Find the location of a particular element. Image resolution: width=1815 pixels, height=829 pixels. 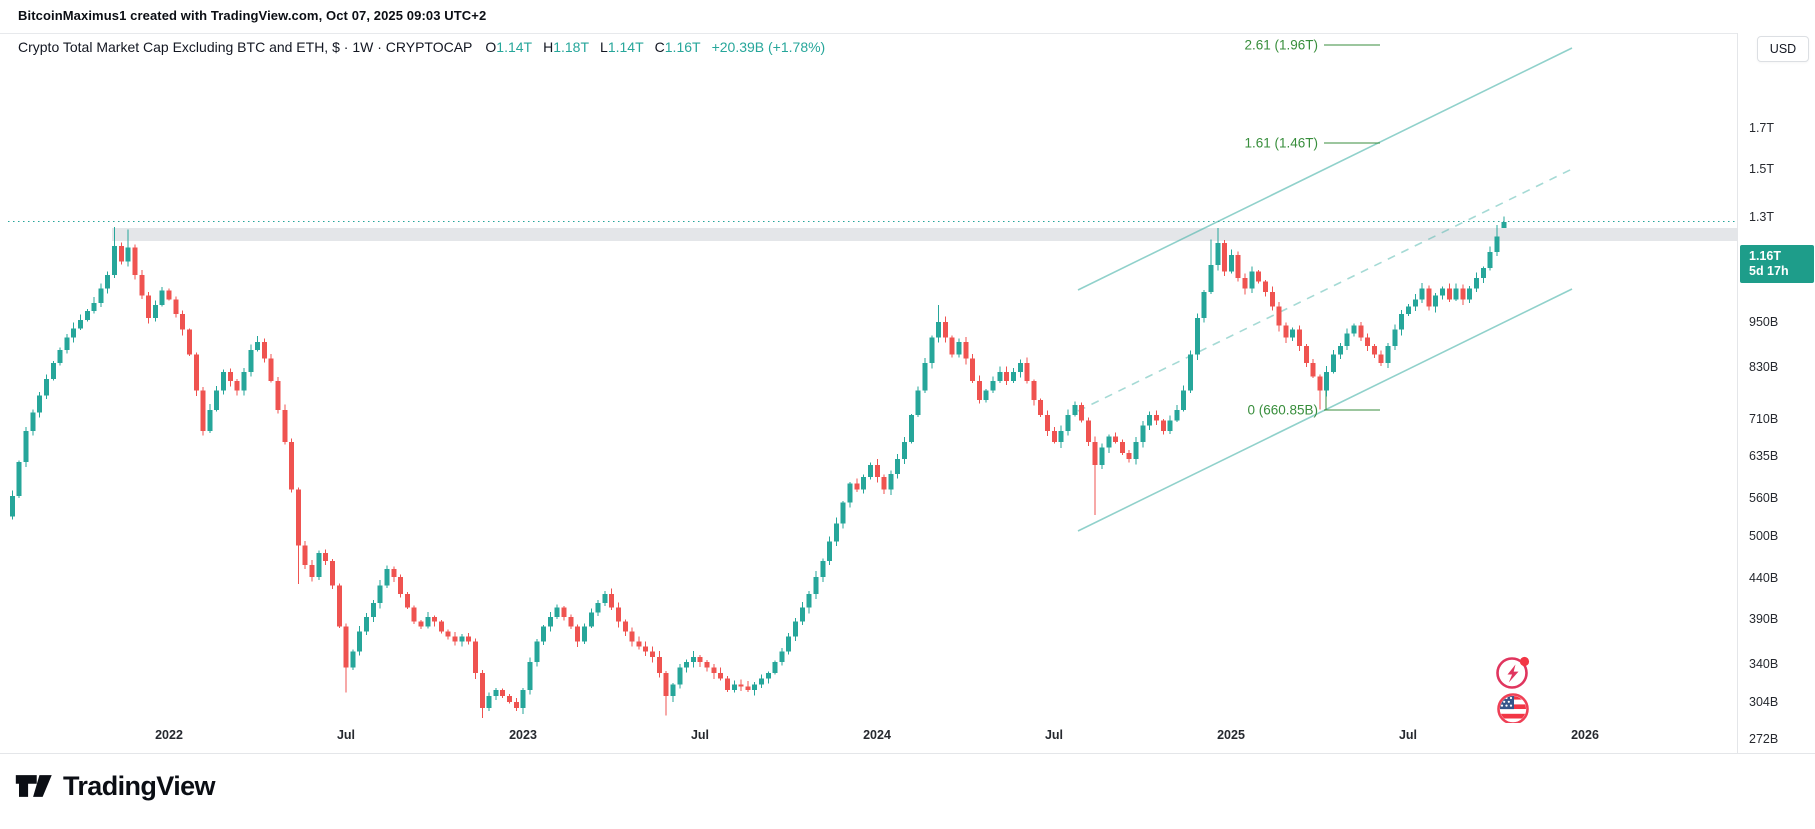

ohlc-change: +20.39B (+1.78%) is located at coordinates (768, 47).